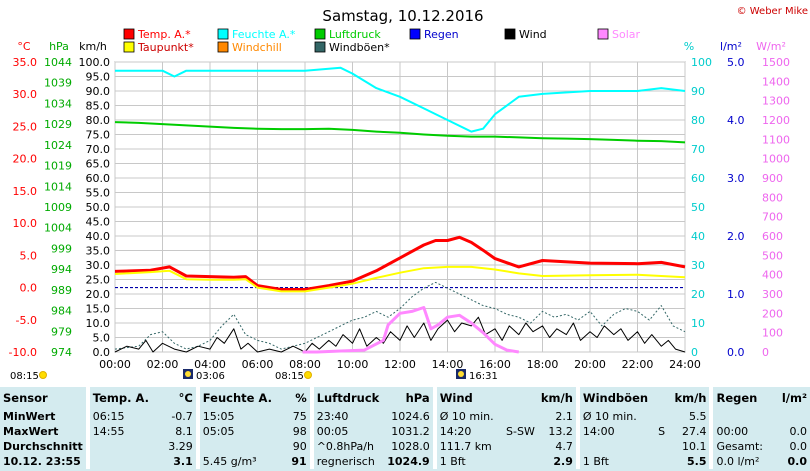 The width and height of the screenshot is (810, 471). What do you see at coordinates (93, 46) in the screenshot?
I see `wind-axis-unit: km/h` at bounding box center [93, 46].